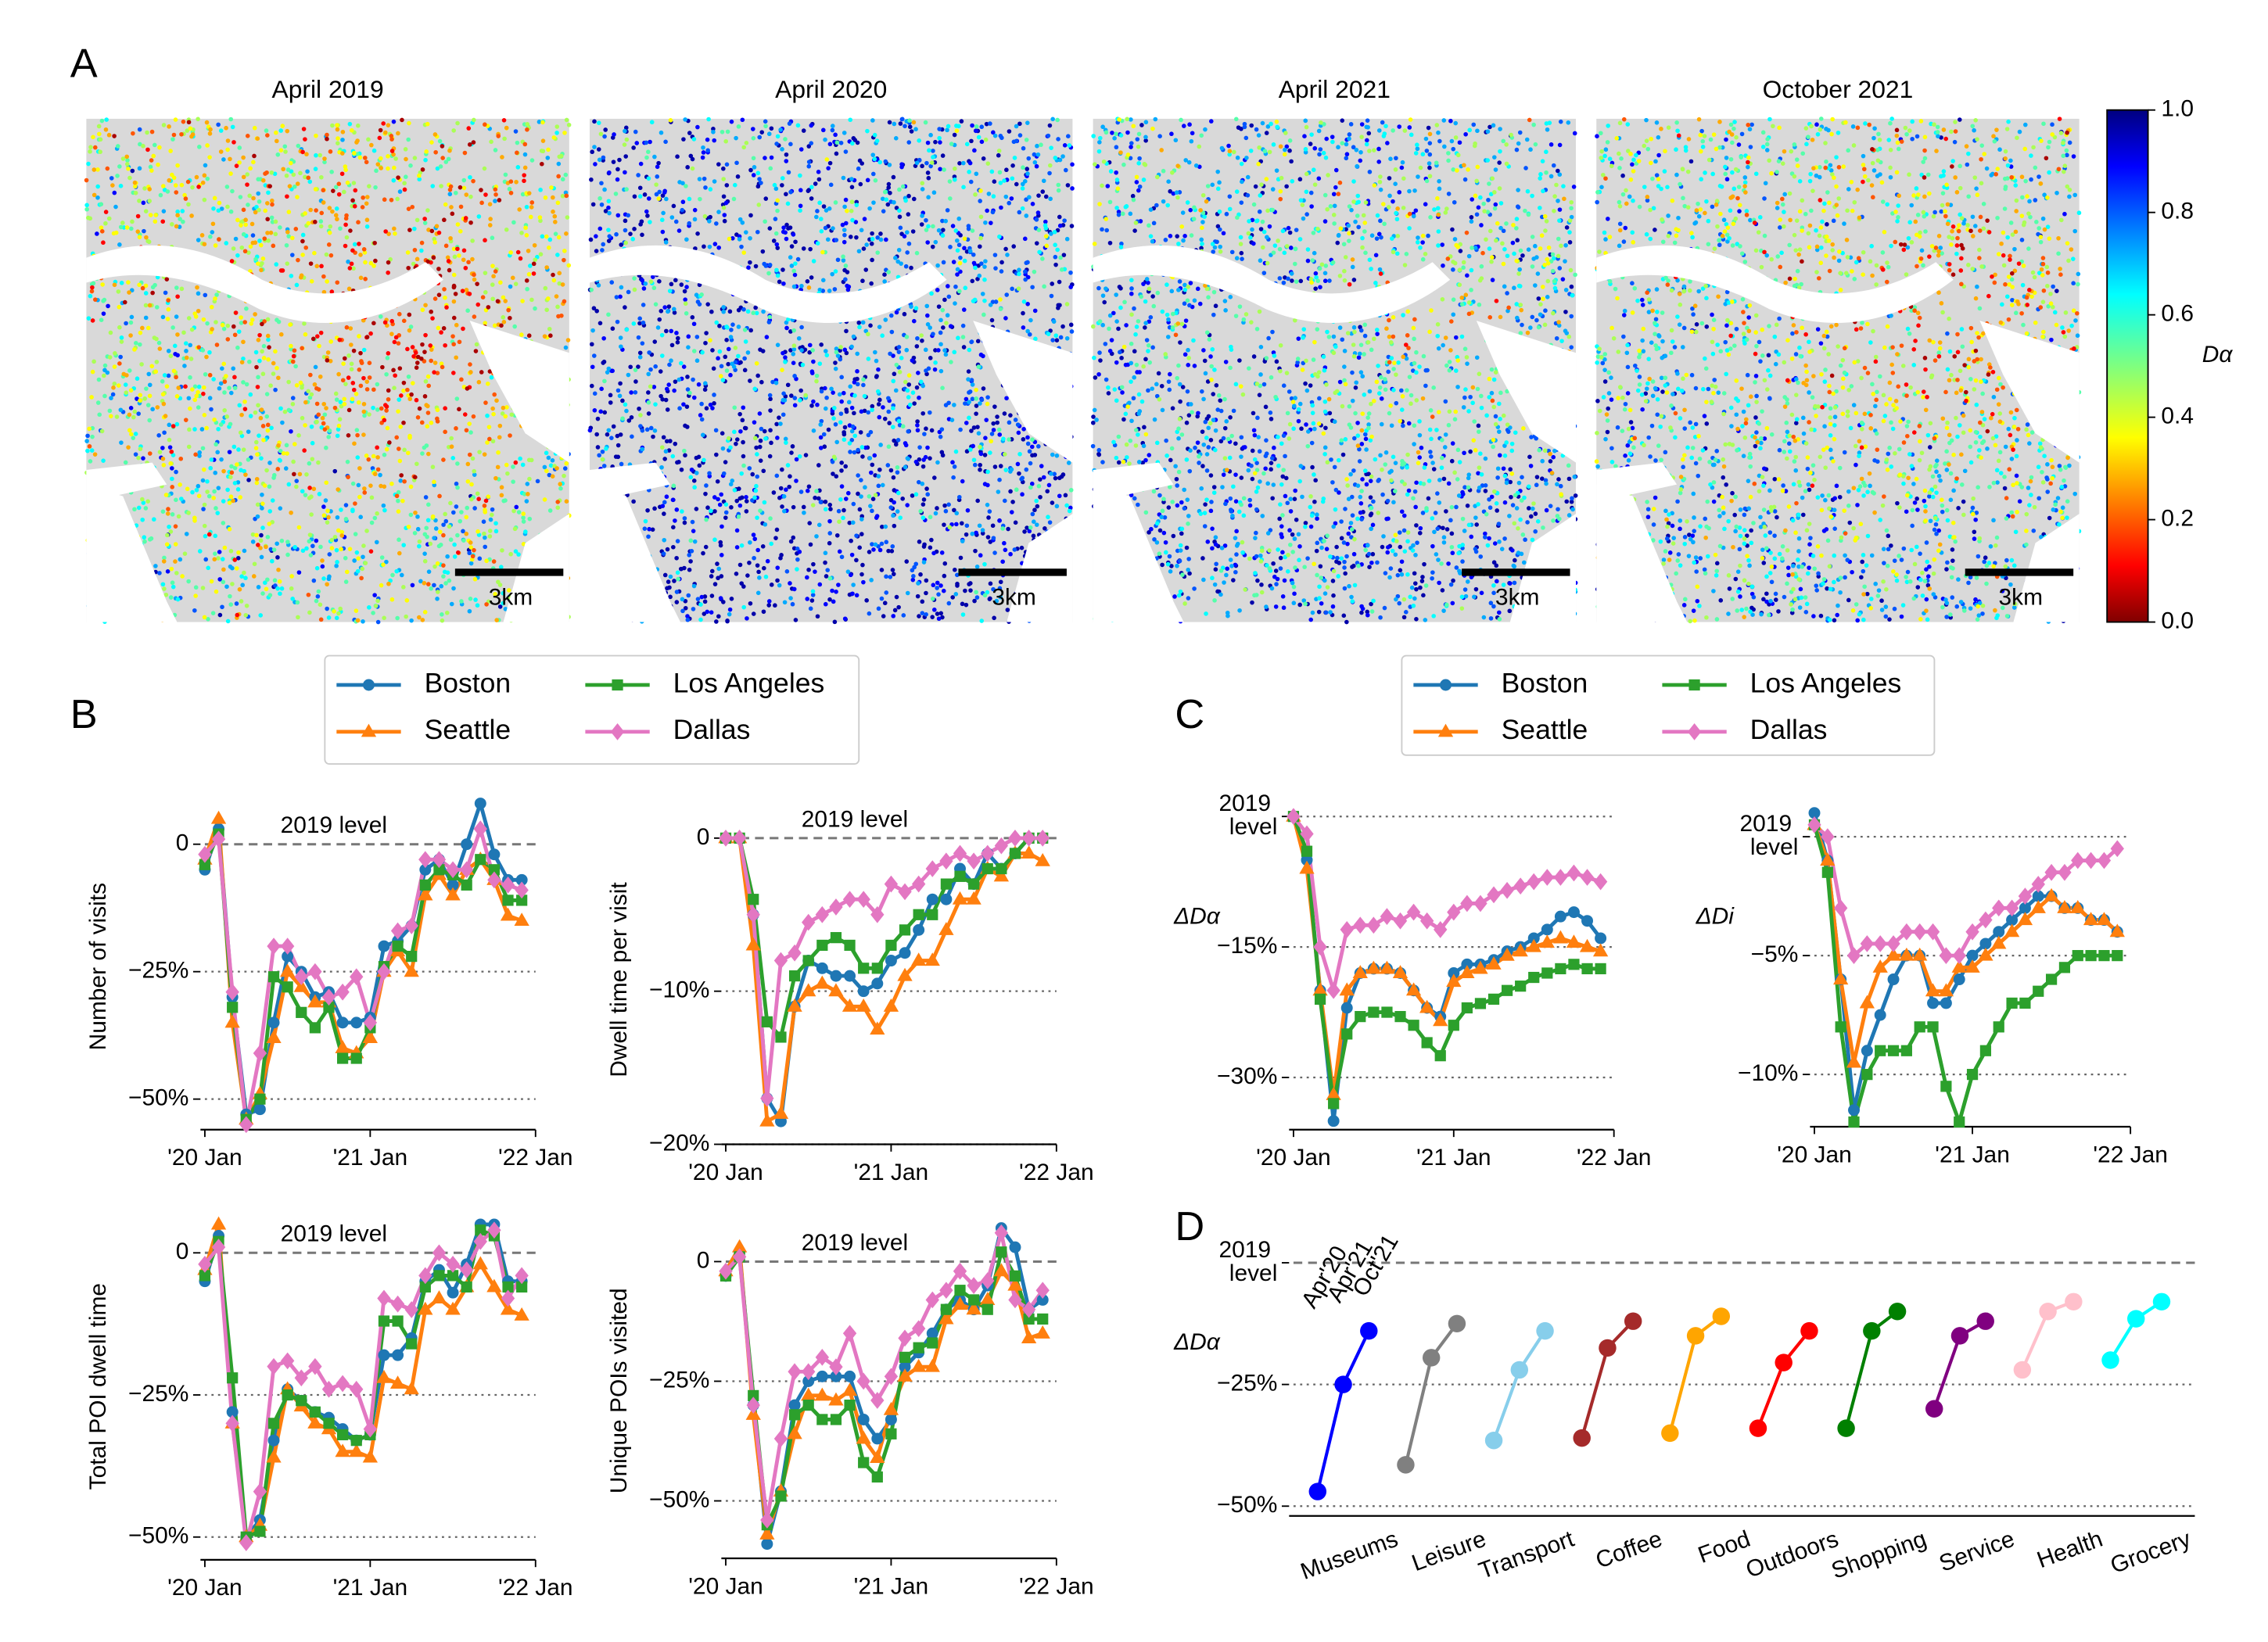  What do you see at coordinates (703, 837) in the screenshot?
I see `y-tick-label: 0` at bounding box center [703, 837].